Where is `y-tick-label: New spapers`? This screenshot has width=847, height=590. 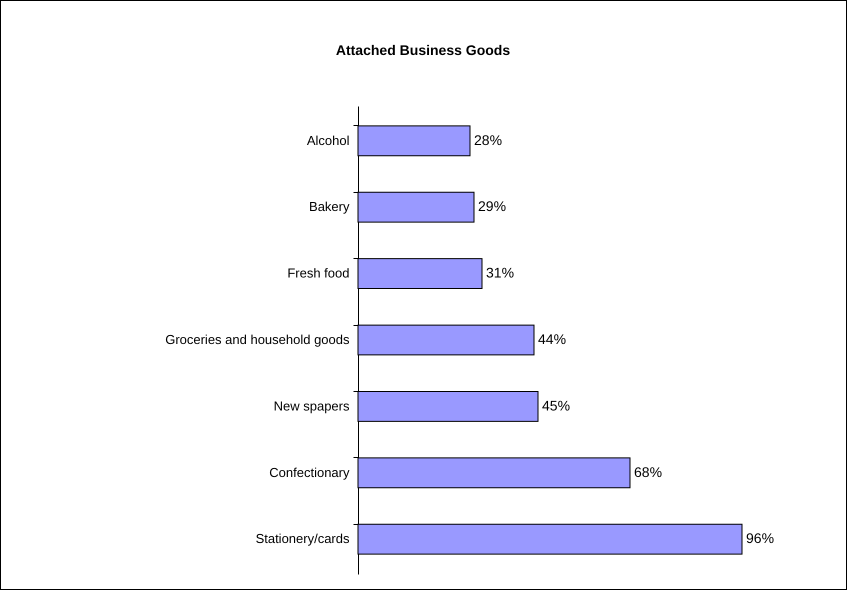
y-tick-label: New spapers is located at coordinates (312, 406).